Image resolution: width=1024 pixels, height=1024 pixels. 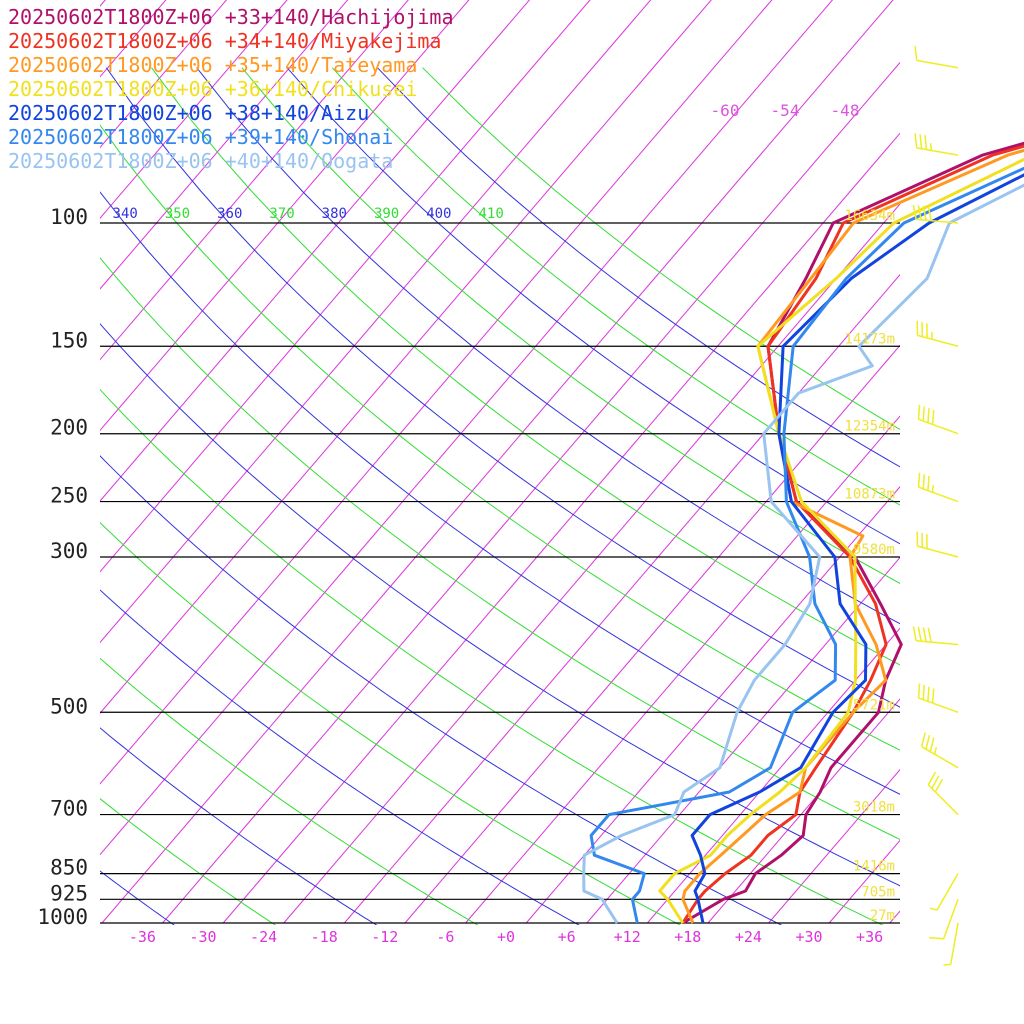 I want to click on theta-label: 340, so click(x=125, y=214).